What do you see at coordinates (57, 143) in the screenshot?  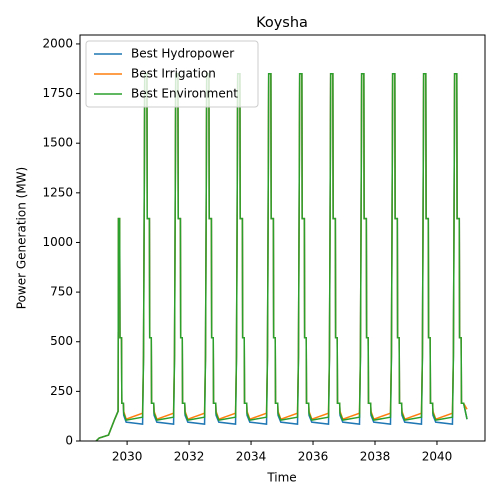 I see `y-tick-label: 1500` at bounding box center [57, 143].